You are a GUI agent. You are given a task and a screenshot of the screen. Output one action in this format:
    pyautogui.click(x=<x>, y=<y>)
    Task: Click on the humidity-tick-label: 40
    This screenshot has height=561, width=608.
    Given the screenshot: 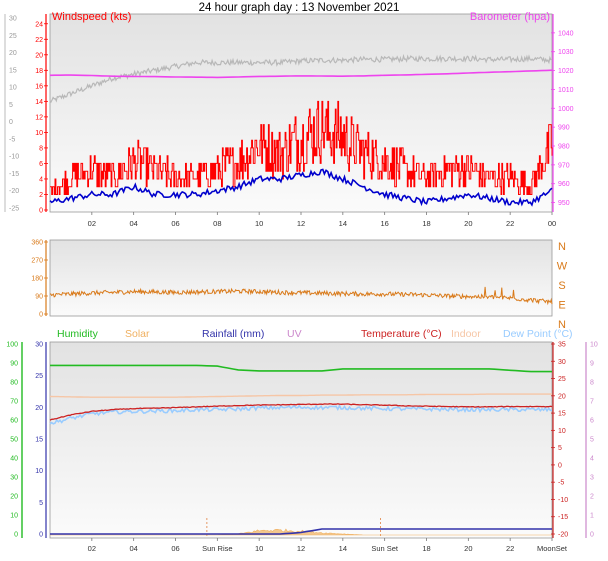 What is the action you would take?
    pyautogui.click(x=14, y=459)
    